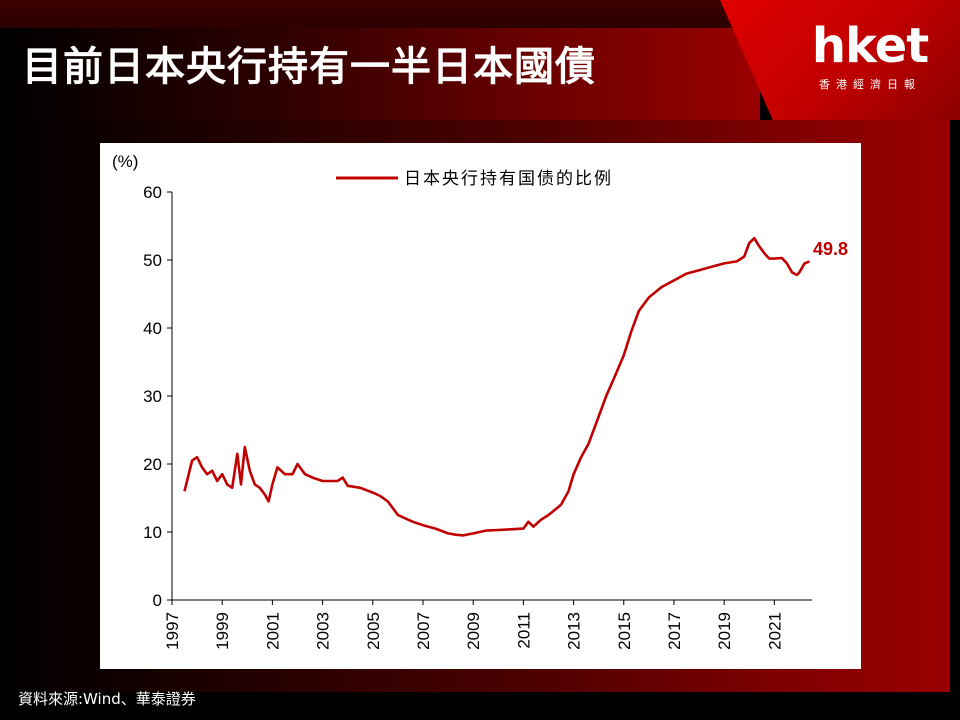  What do you see at coordinates (523, 630) in the screenshot?
I see `x-tick-label: 2011` at bounding box center [523, 630].